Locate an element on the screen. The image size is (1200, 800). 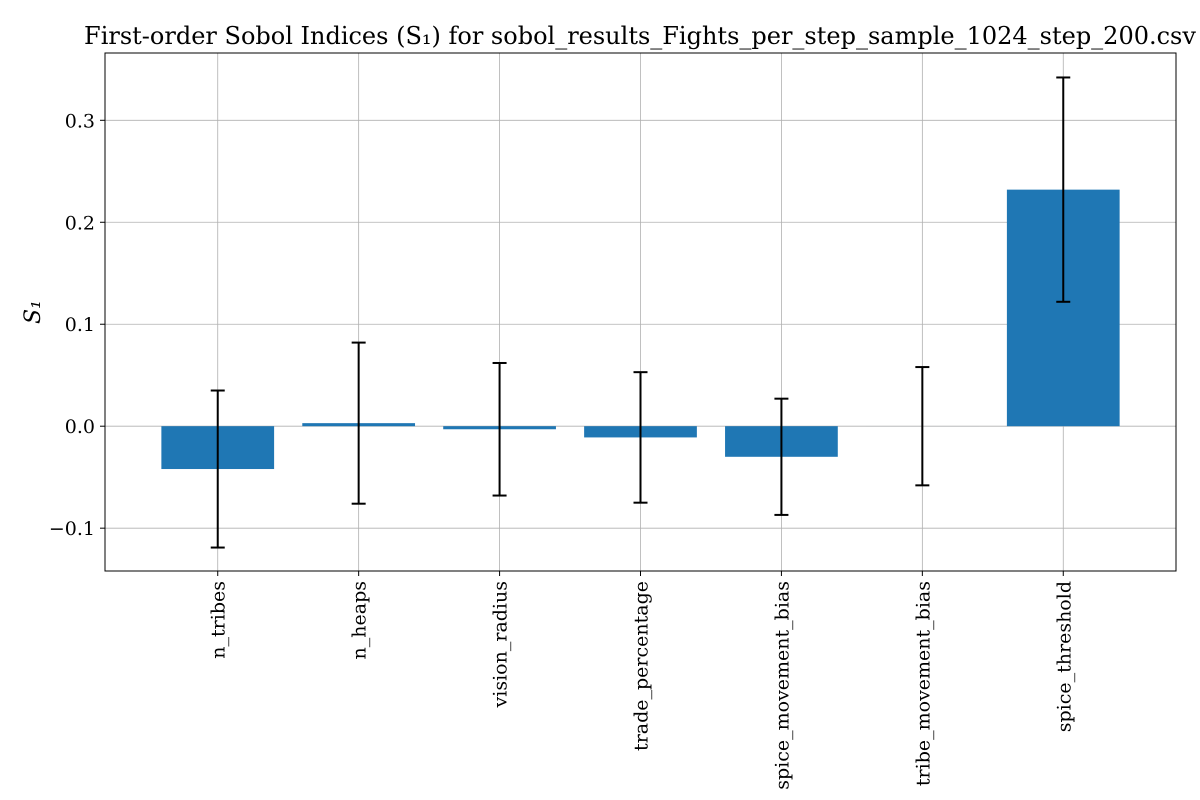
y-tick-label: 0.1 is located at coordinates (80, 325).